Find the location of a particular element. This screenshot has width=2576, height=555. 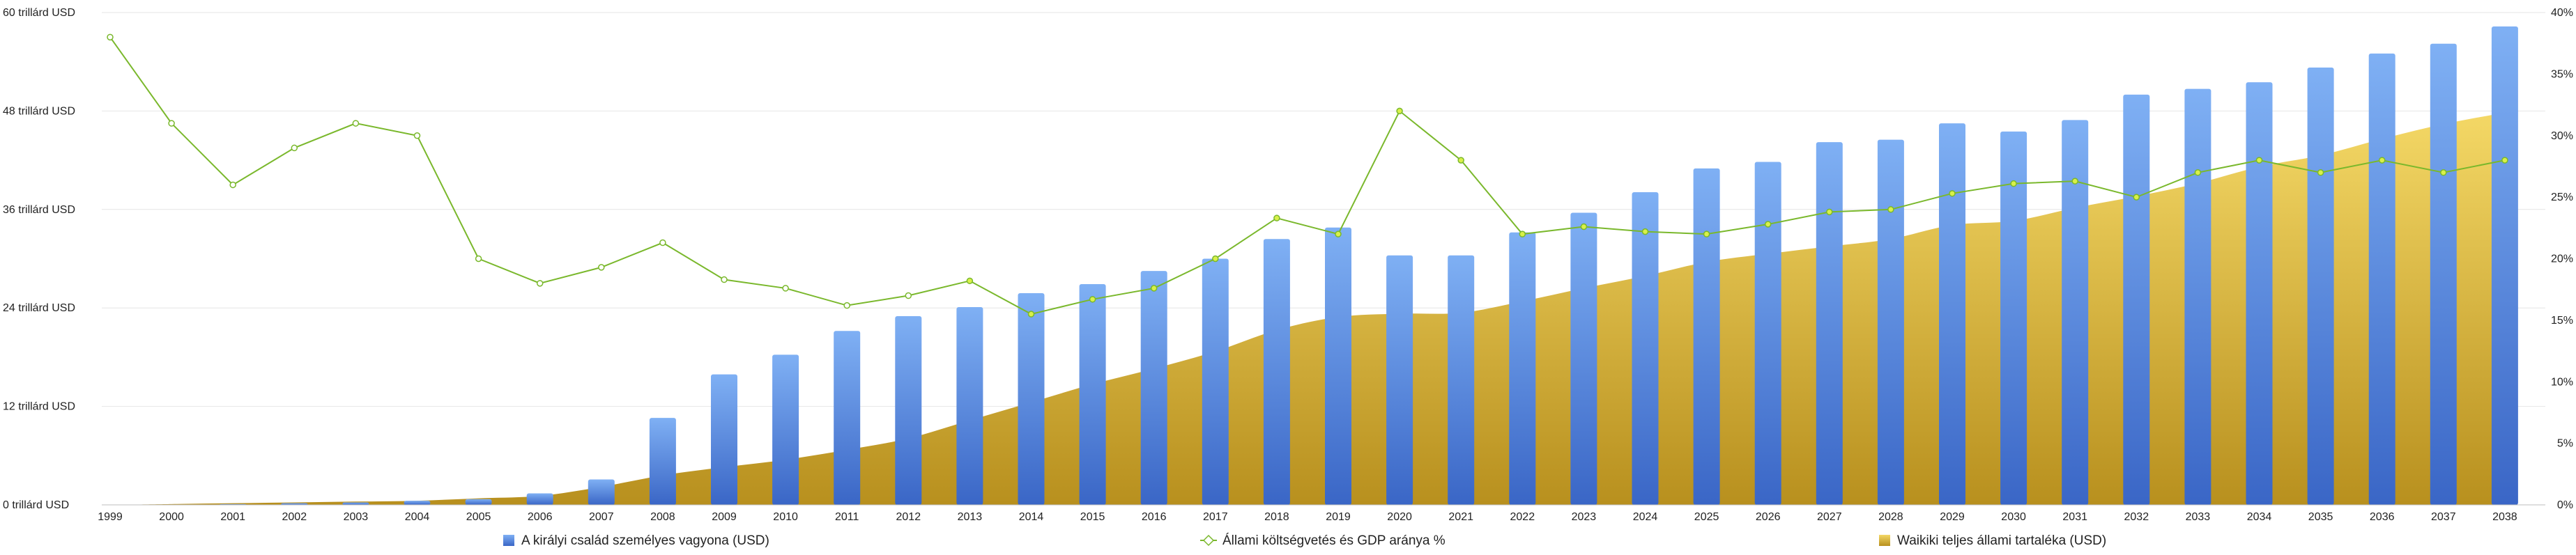

y-left-tick-label: 36 trillárd USD is located at coordinates (39, 210).